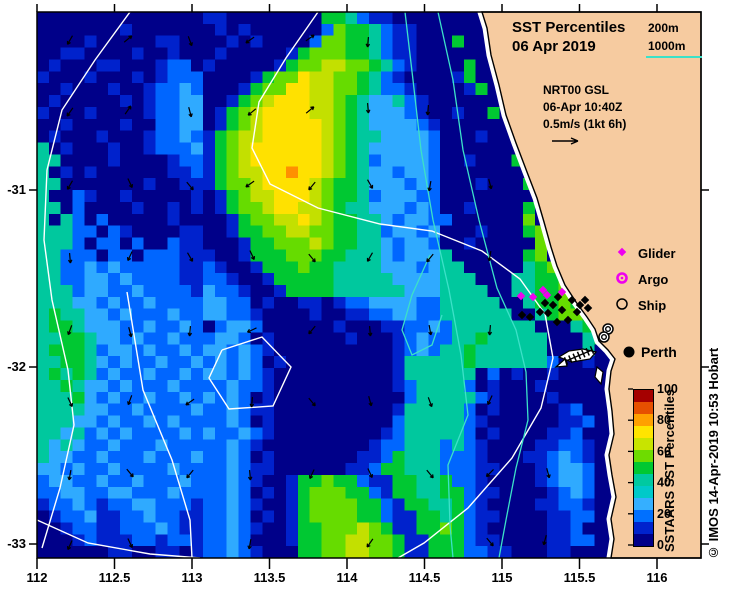 The width and height of the screenshot is (739, 592). What do you see at coordinates (16, 366) in the screenshot?
I see `y-tick-label: -32` at bounding box center [16, 366].